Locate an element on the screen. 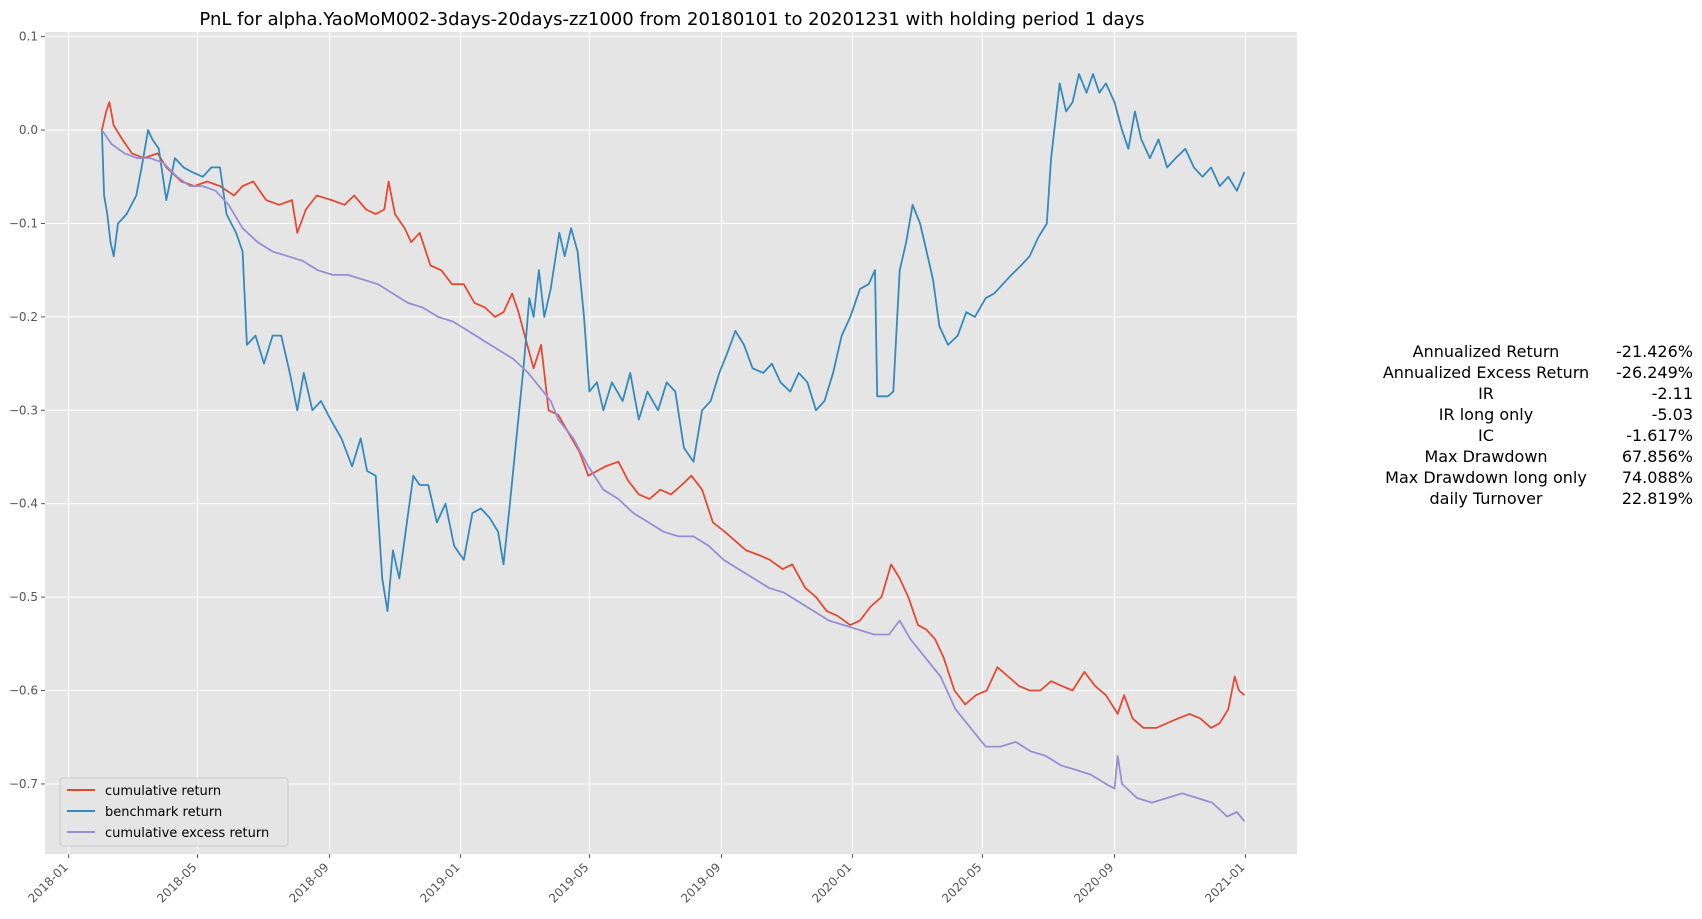 The image size is (1702, 919). stat-label: Max Drawdown long only is located at coordinates (1486, 477).